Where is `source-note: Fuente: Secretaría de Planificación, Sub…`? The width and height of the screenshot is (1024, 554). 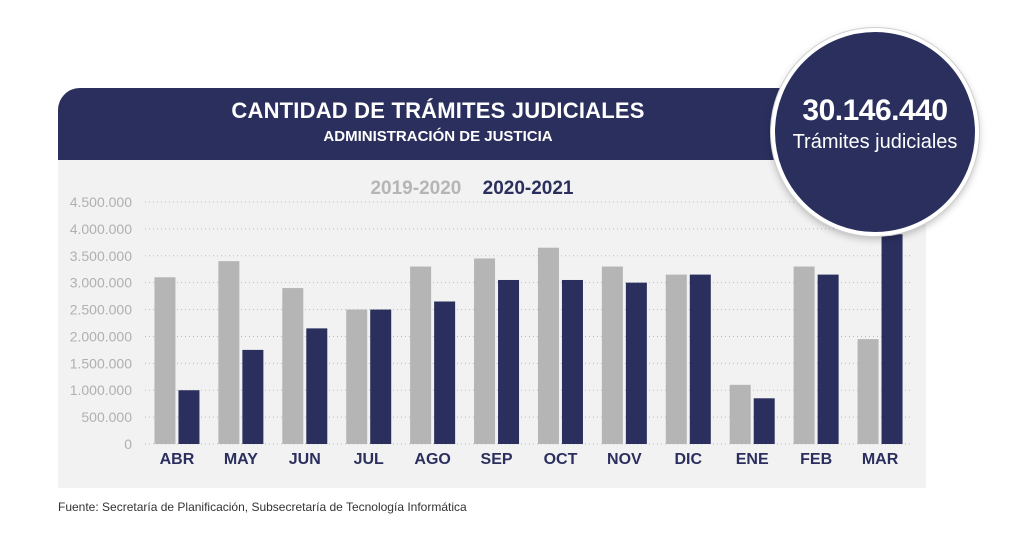 source-note: Fuente: Secretaría de Planificación, Sub… is located at coordinates (262, 507).